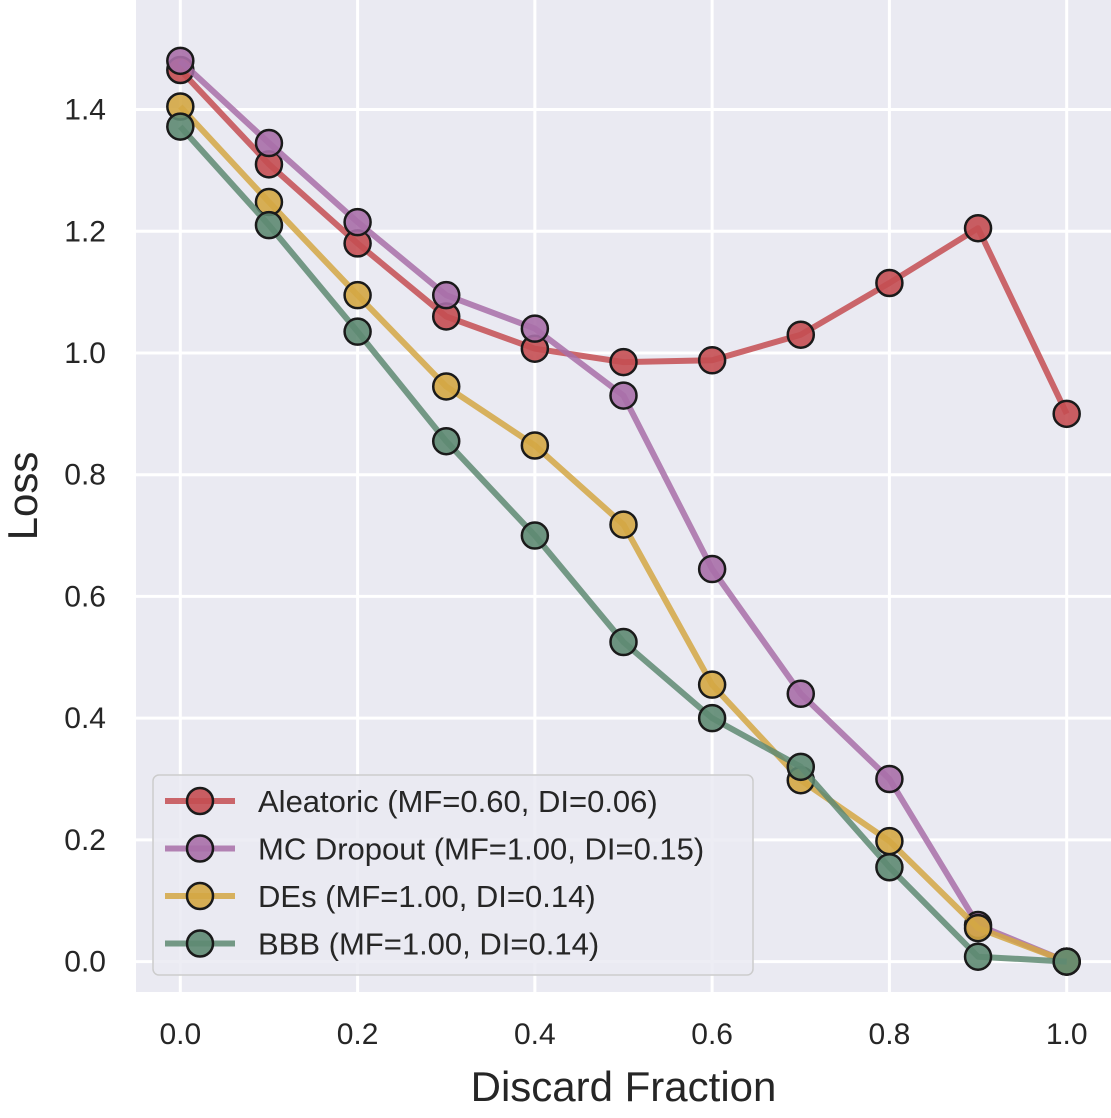 The width and height of the screenshot is (1111, 1118). I want to click on legend-box, so click(453, 875).